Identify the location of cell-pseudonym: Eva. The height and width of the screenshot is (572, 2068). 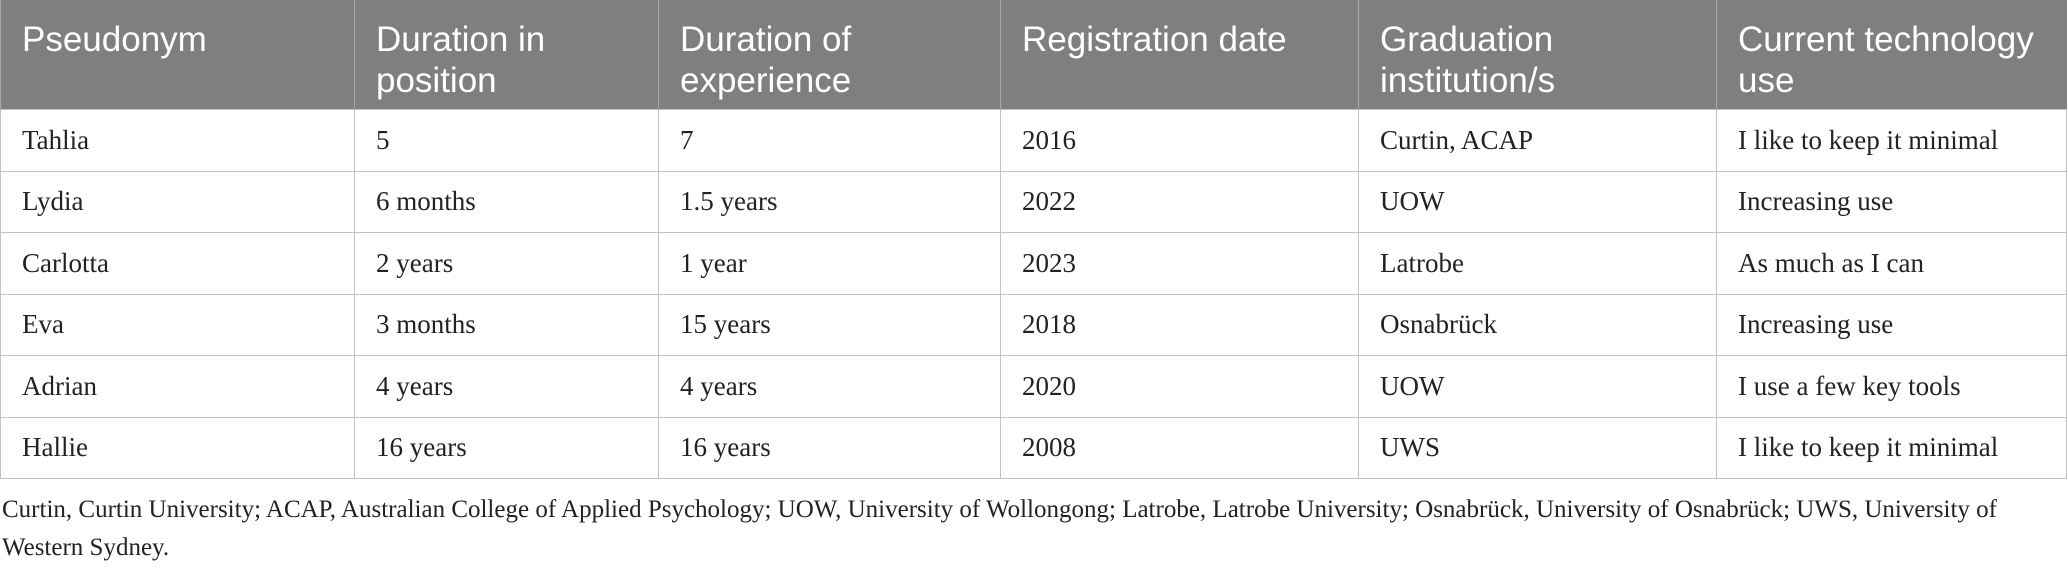
(177, 324).